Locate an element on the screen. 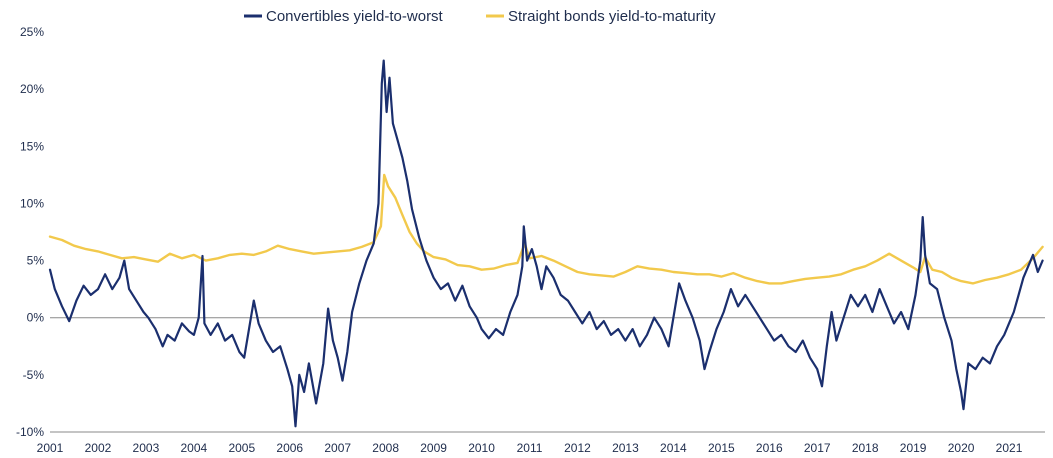 The image size is (1053, 458). x-tick-label: 2004 is located at coordinates (194, 448).